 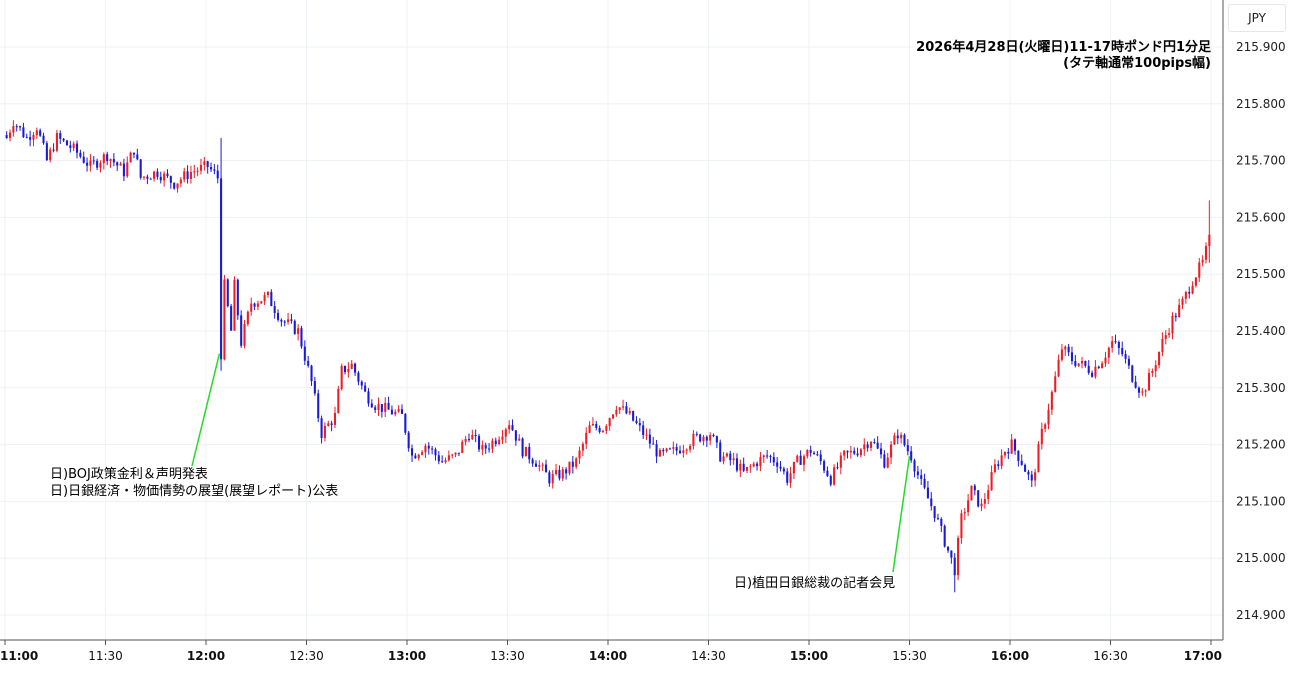 What do you see at coordinates (1261, 47) in the screenshot?
I see `price-tick-label: 215.900` at bounding box center [1261, 47].